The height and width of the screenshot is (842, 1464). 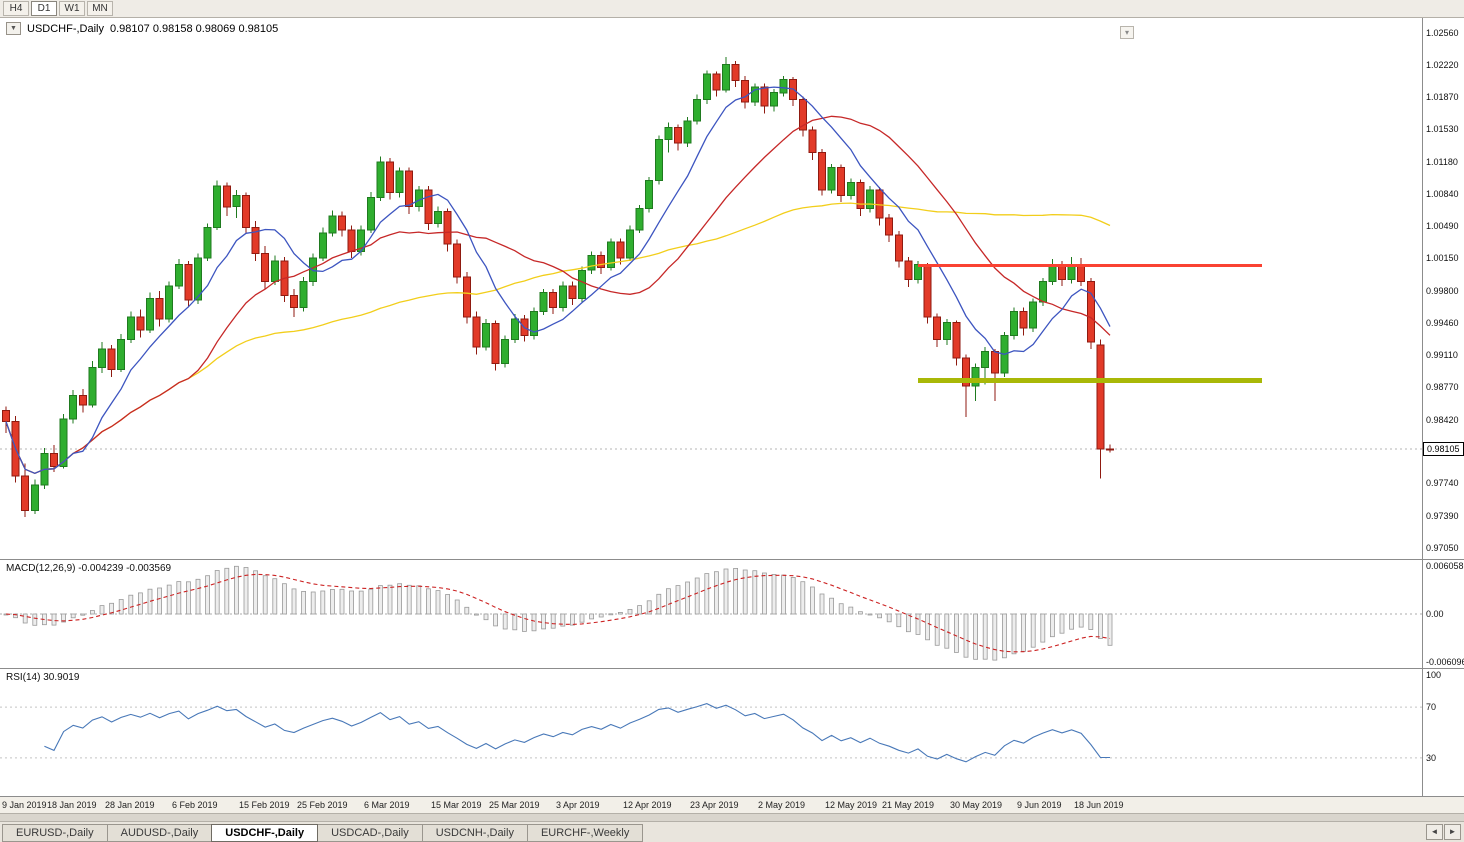 I want to click on macd-chart, so click(x=711, y=614).